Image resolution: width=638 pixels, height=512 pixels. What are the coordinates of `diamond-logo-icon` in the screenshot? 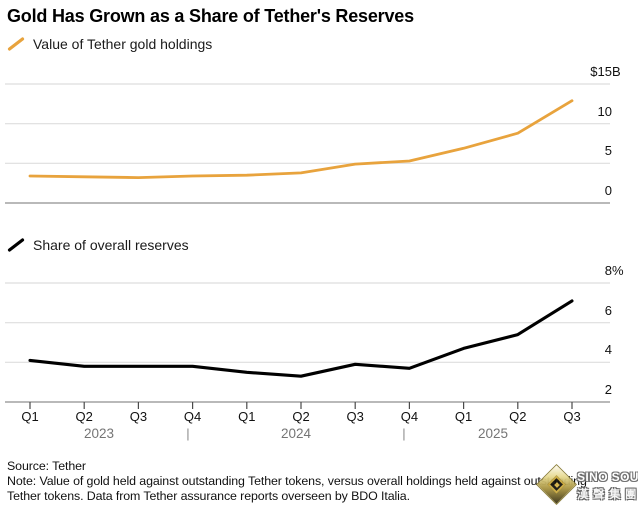 It's located at (556, 485).